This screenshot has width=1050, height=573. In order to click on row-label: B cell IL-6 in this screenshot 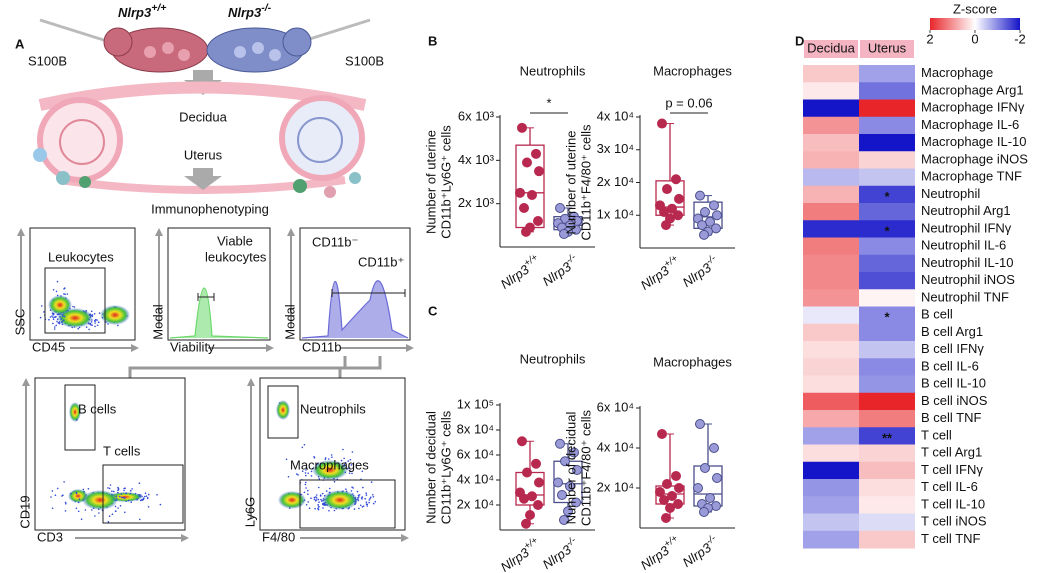, I will do `click(950, 365)`.